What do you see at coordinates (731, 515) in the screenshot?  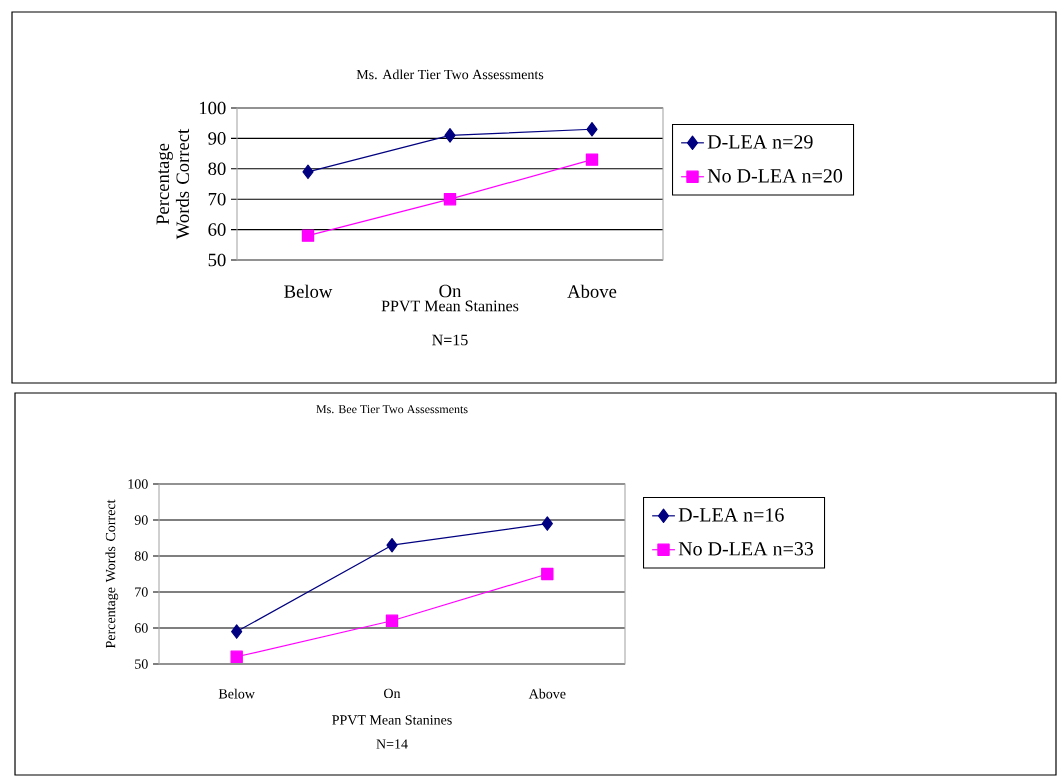 I see `legend-label: D-LEA n=16` at bounding box center [731, 515].